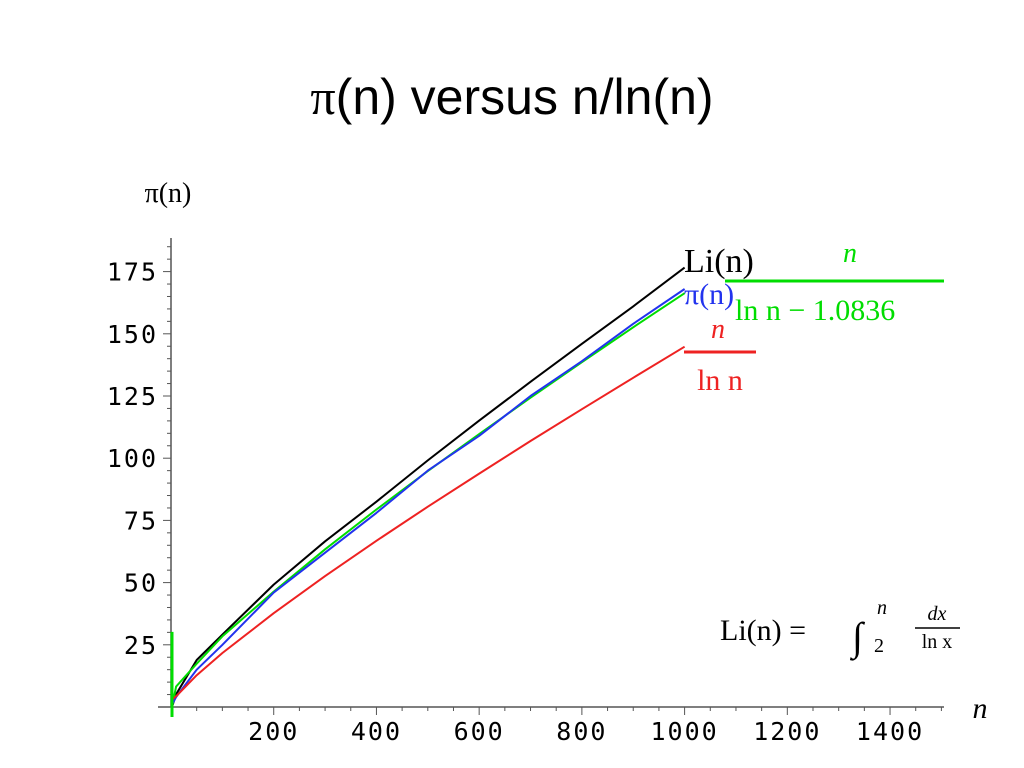 Image resolution: width=1024 pixels, height=768 pixels. What do you see at coordinates (718, 329) in the screenshot?
I see `series-label-red-numerator: n` at bounding box center [718, 329].